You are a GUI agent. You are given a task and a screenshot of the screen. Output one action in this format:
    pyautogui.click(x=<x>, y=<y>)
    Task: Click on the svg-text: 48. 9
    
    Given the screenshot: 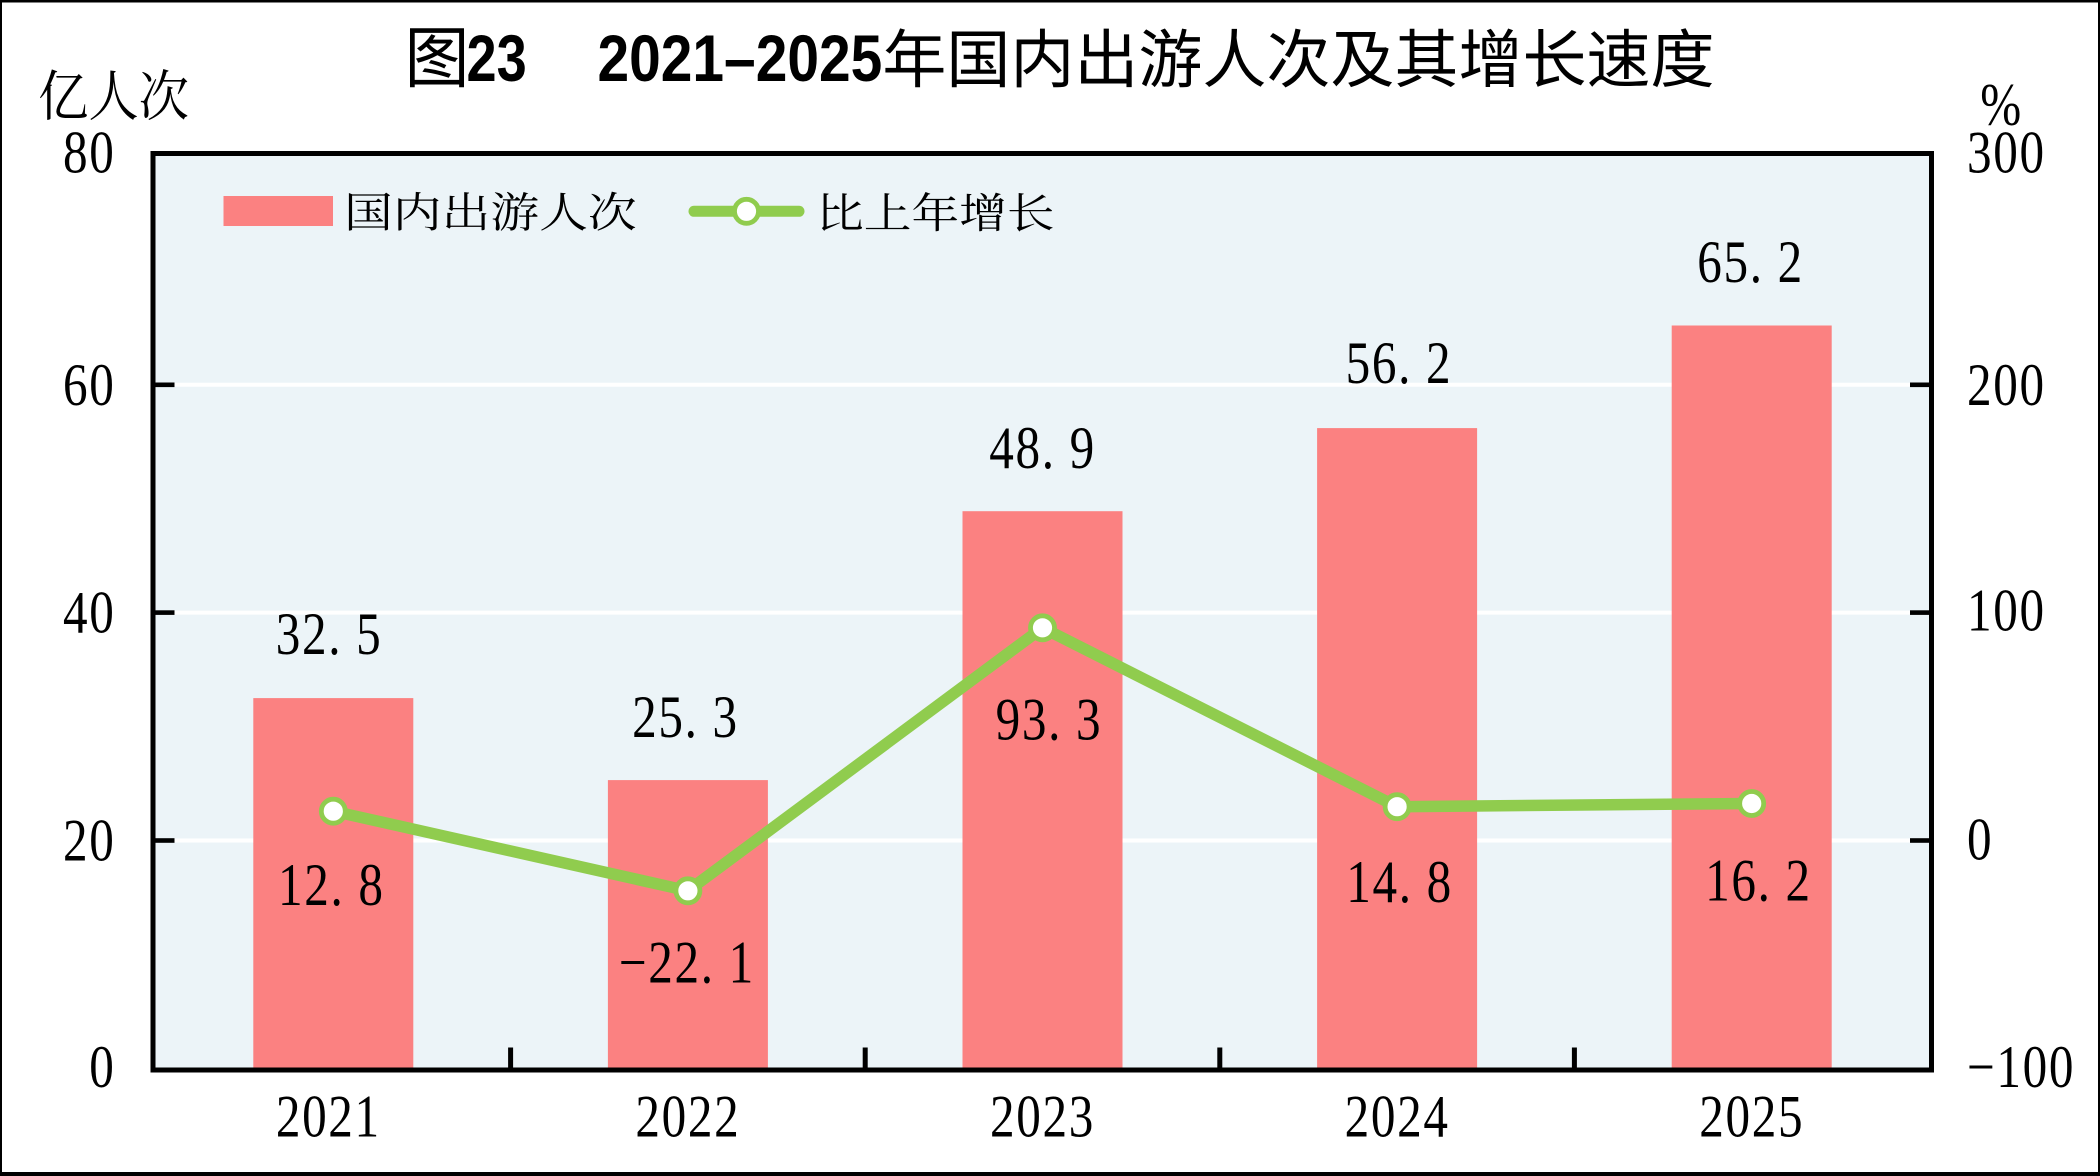 What is the action you would take?
    pyautogui.click(x=1042, y=447)
    